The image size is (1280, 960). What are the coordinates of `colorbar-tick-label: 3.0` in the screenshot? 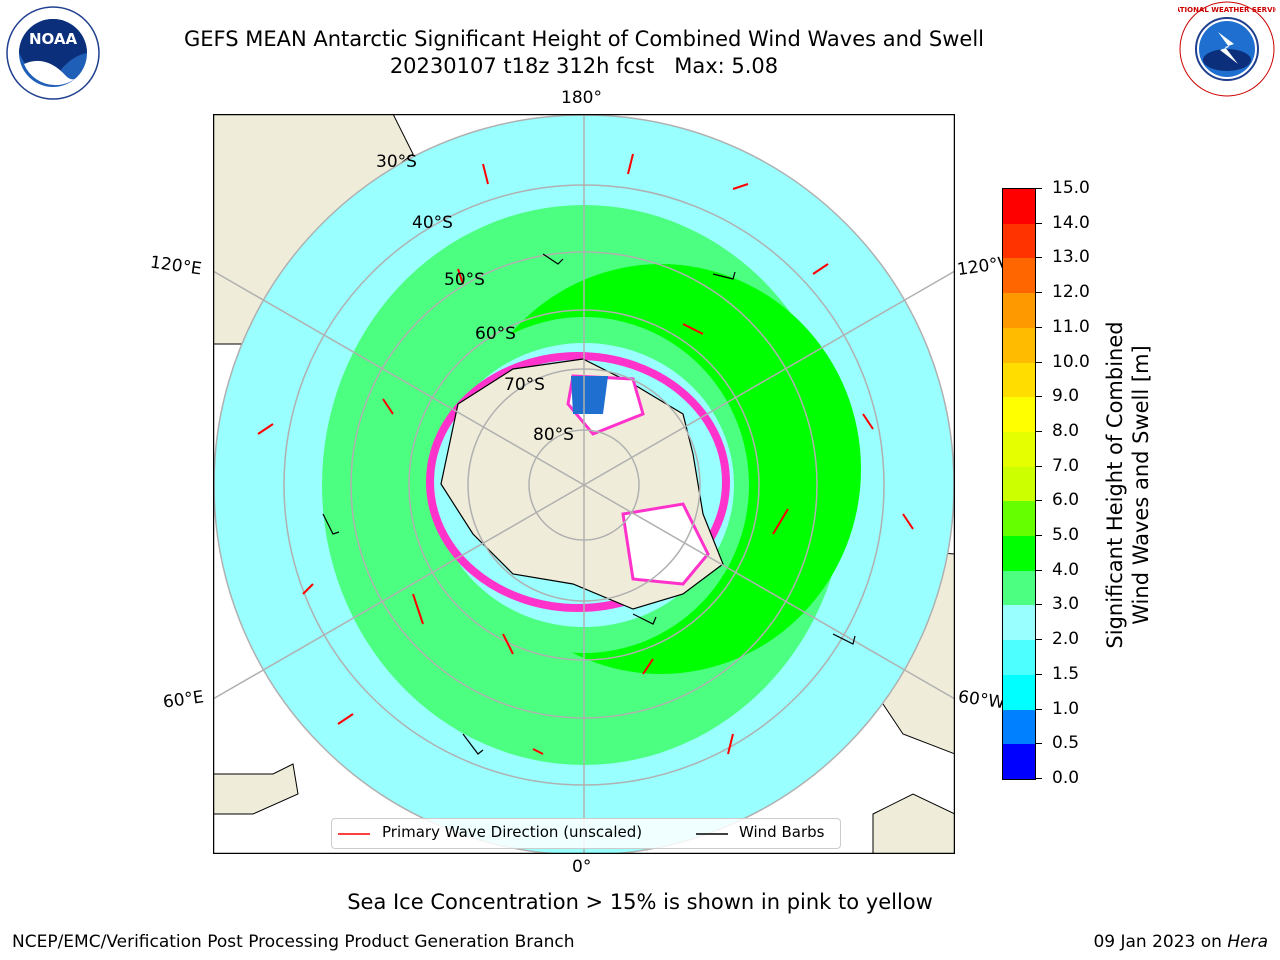 It's located at (1066, 604).